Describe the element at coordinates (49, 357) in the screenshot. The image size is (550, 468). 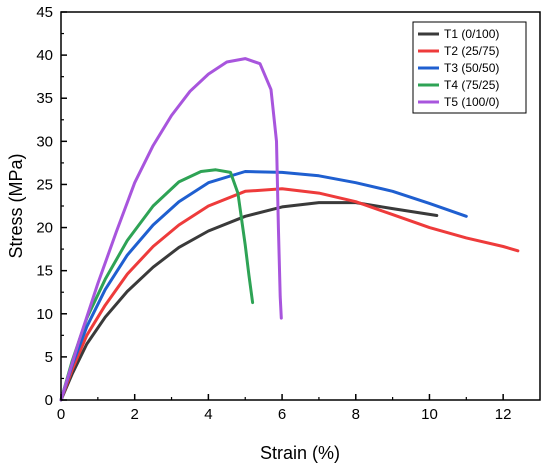
I see `y-tick-label: 5` at that location.